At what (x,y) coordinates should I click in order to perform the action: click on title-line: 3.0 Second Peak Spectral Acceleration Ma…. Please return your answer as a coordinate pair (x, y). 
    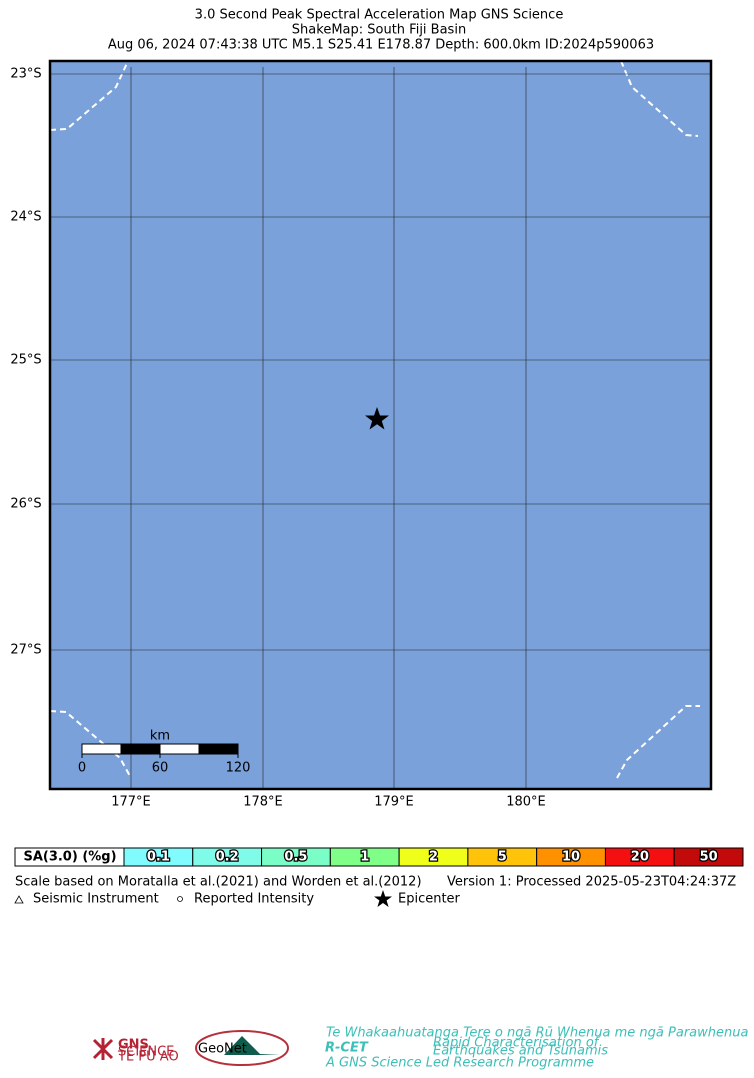
    Looking at the image, I should click on (379, 15).